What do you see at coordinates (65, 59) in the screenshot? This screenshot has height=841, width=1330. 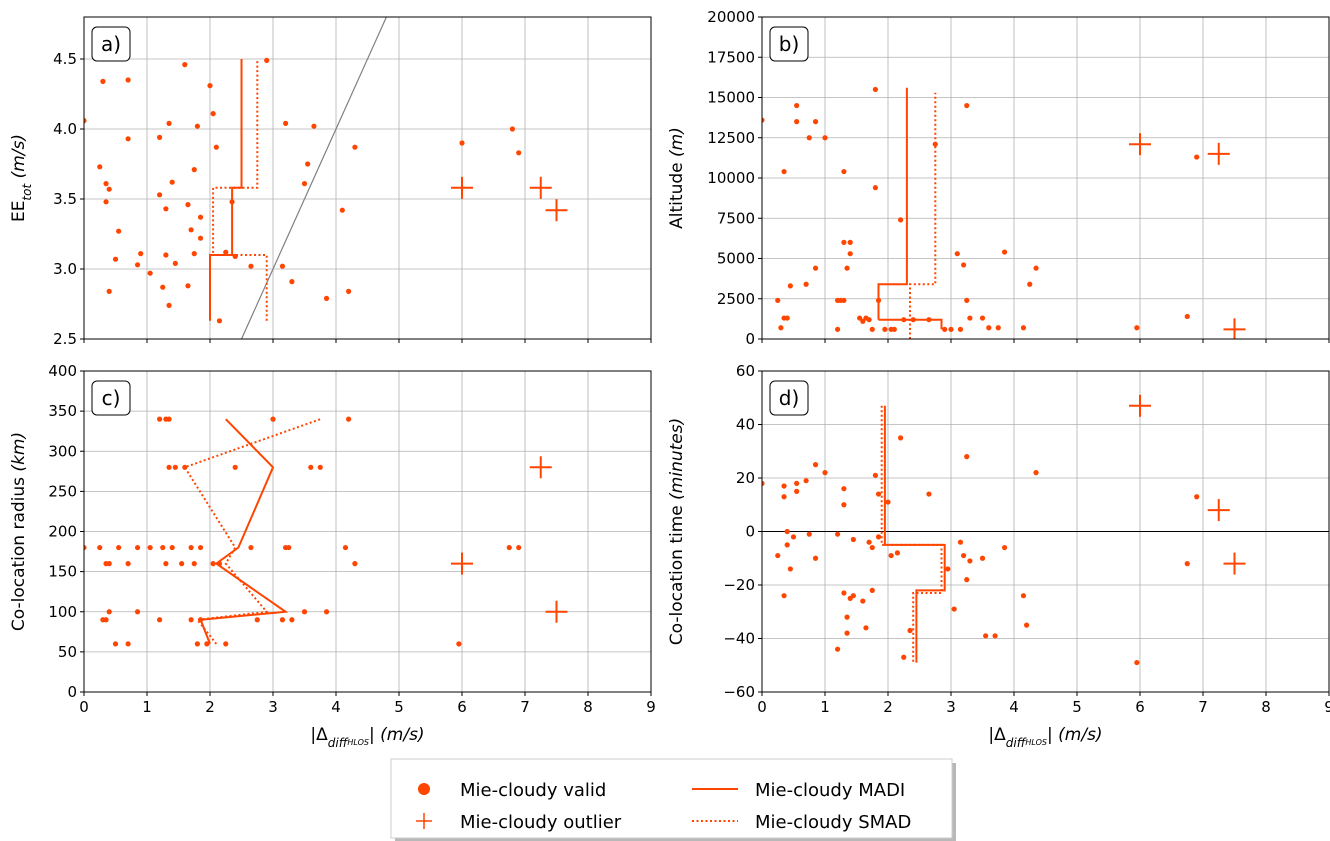 I see `y-tick-label: 4.5` at bounding box center [65, 59].